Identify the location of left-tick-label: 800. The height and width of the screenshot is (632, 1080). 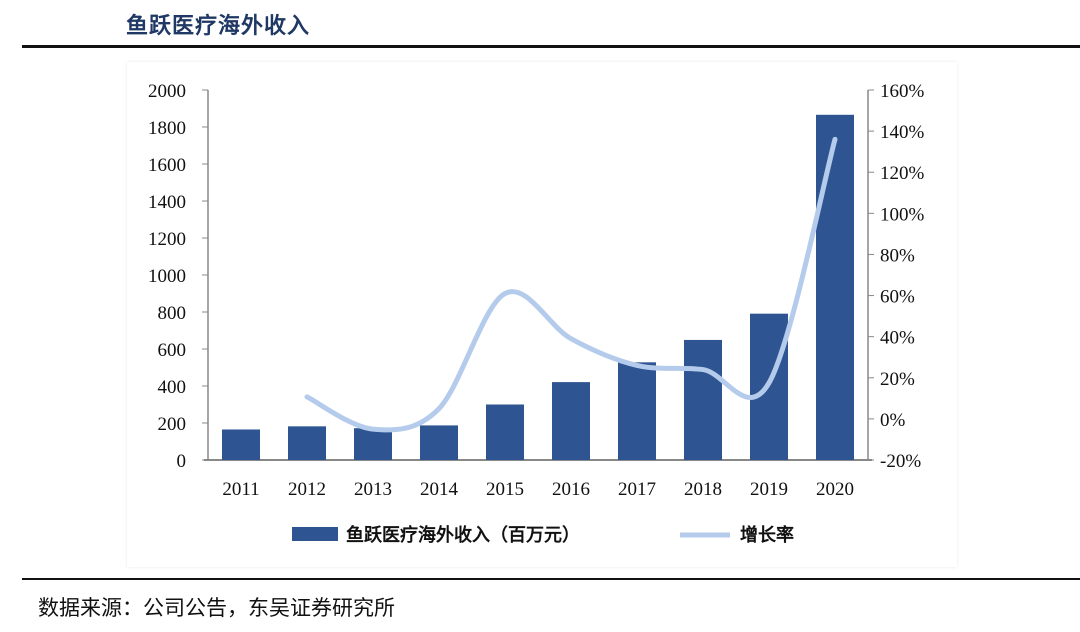
(172, 313).